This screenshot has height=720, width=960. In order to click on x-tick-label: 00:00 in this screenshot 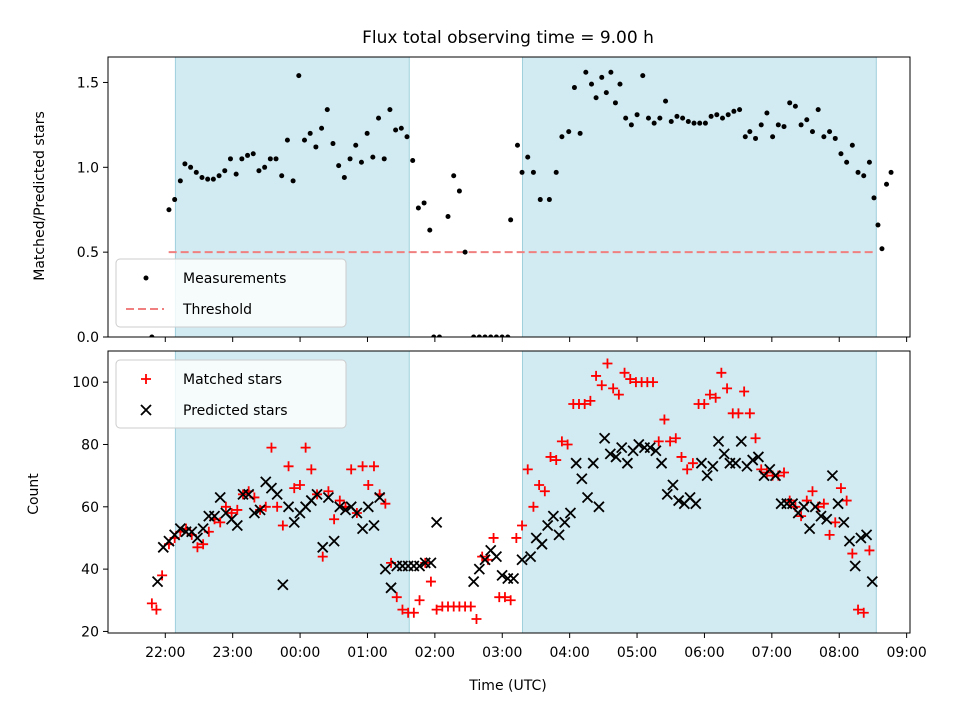, I will do `click(300, 653)`.